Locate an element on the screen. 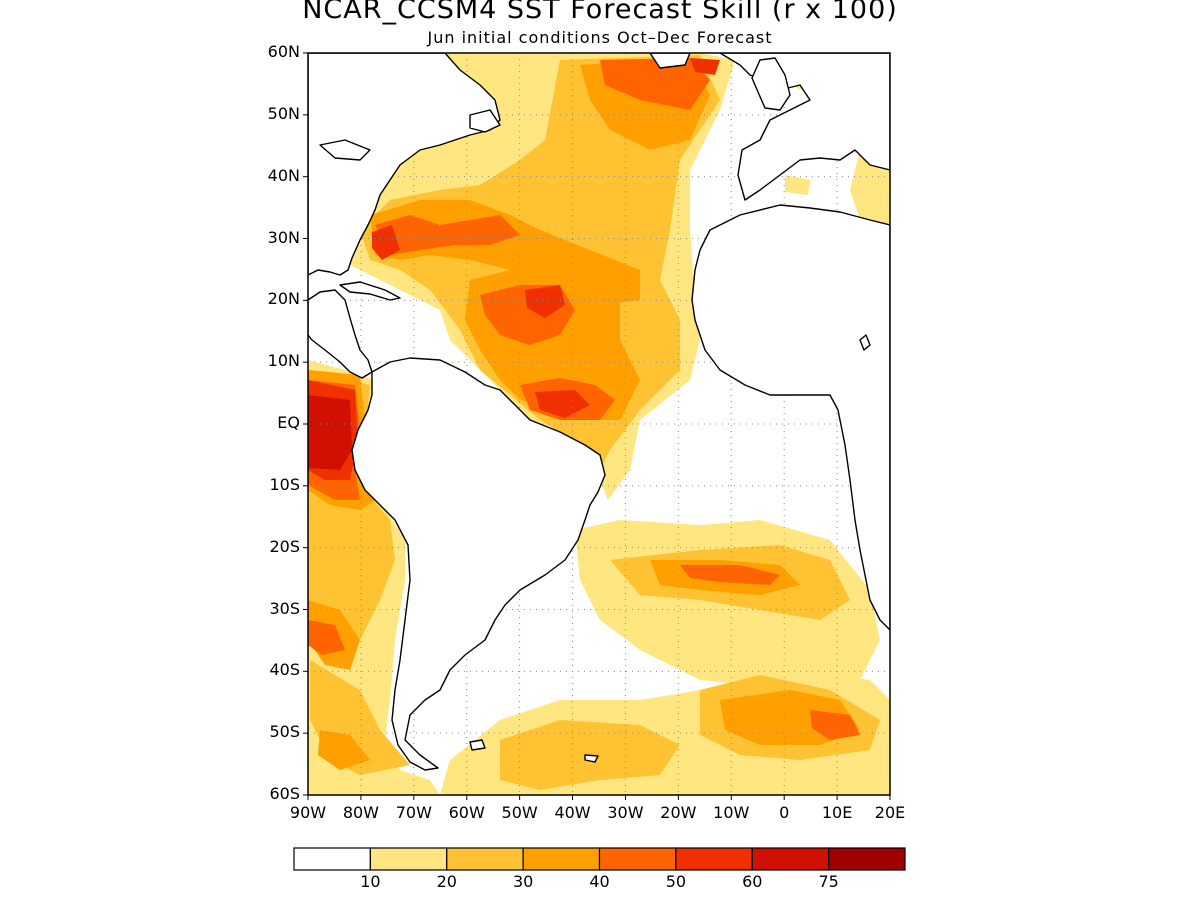 The height and width of the screenshot is (900, 1200). lon-label: 50W is located at coordinates (519, 812).